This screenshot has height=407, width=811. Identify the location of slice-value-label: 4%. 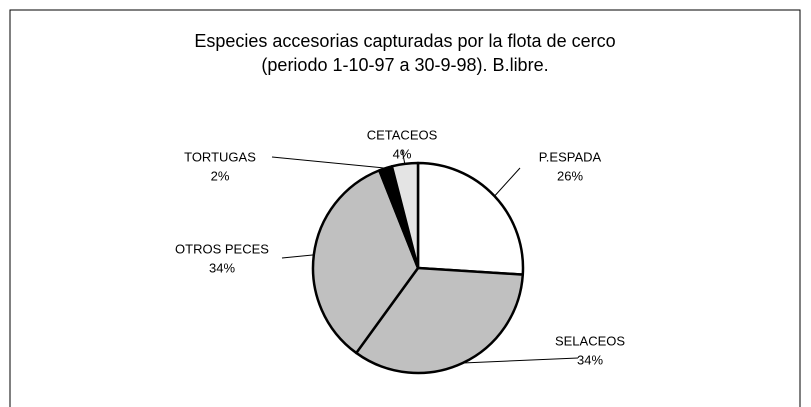
(402, 153).